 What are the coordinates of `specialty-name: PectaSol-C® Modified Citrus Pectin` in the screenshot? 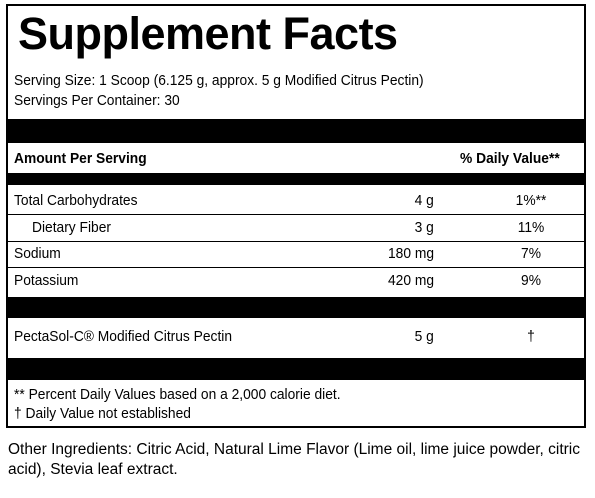 It's located at (123, 336).